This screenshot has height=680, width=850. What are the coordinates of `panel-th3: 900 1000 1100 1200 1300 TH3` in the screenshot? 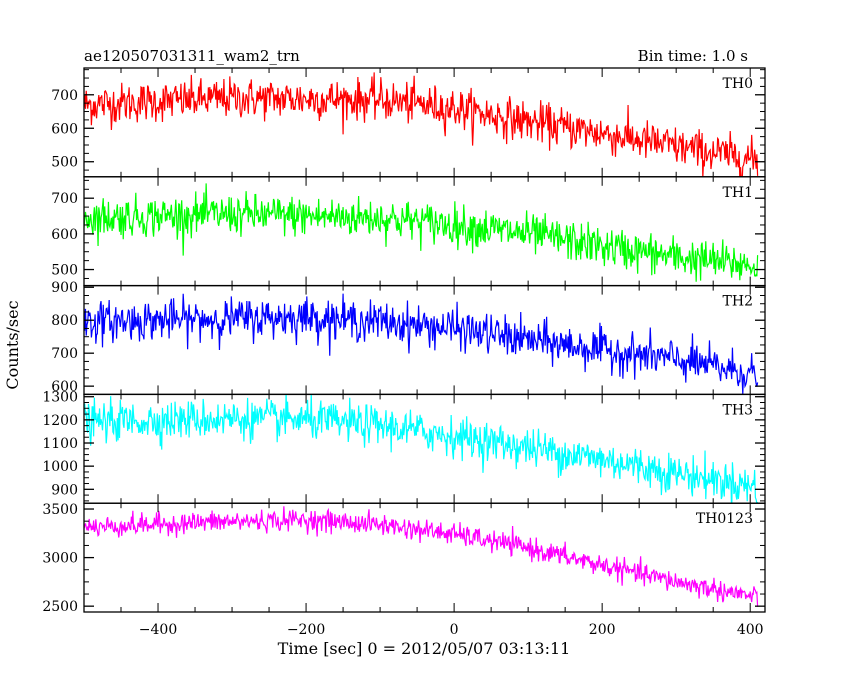 It's located at (404, 447).